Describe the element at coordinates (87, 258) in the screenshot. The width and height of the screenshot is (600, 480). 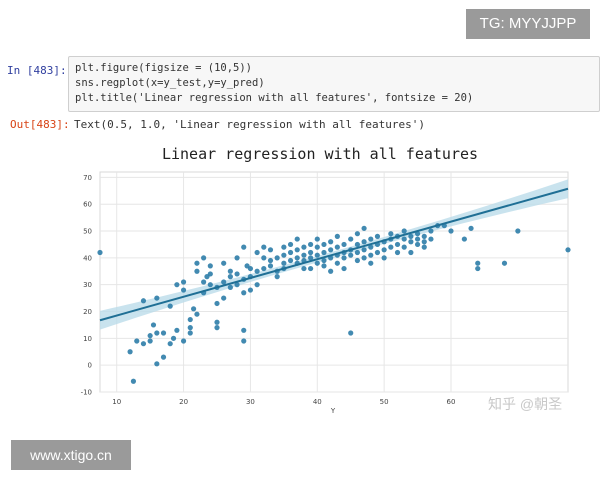
I see `y-tick-label: 40` at that location.